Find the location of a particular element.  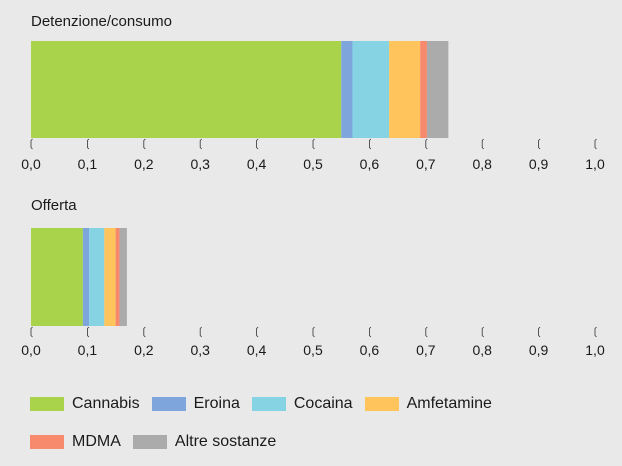

legend-label-amfetamine: Amfetamine is located at coordinates (449, 403).